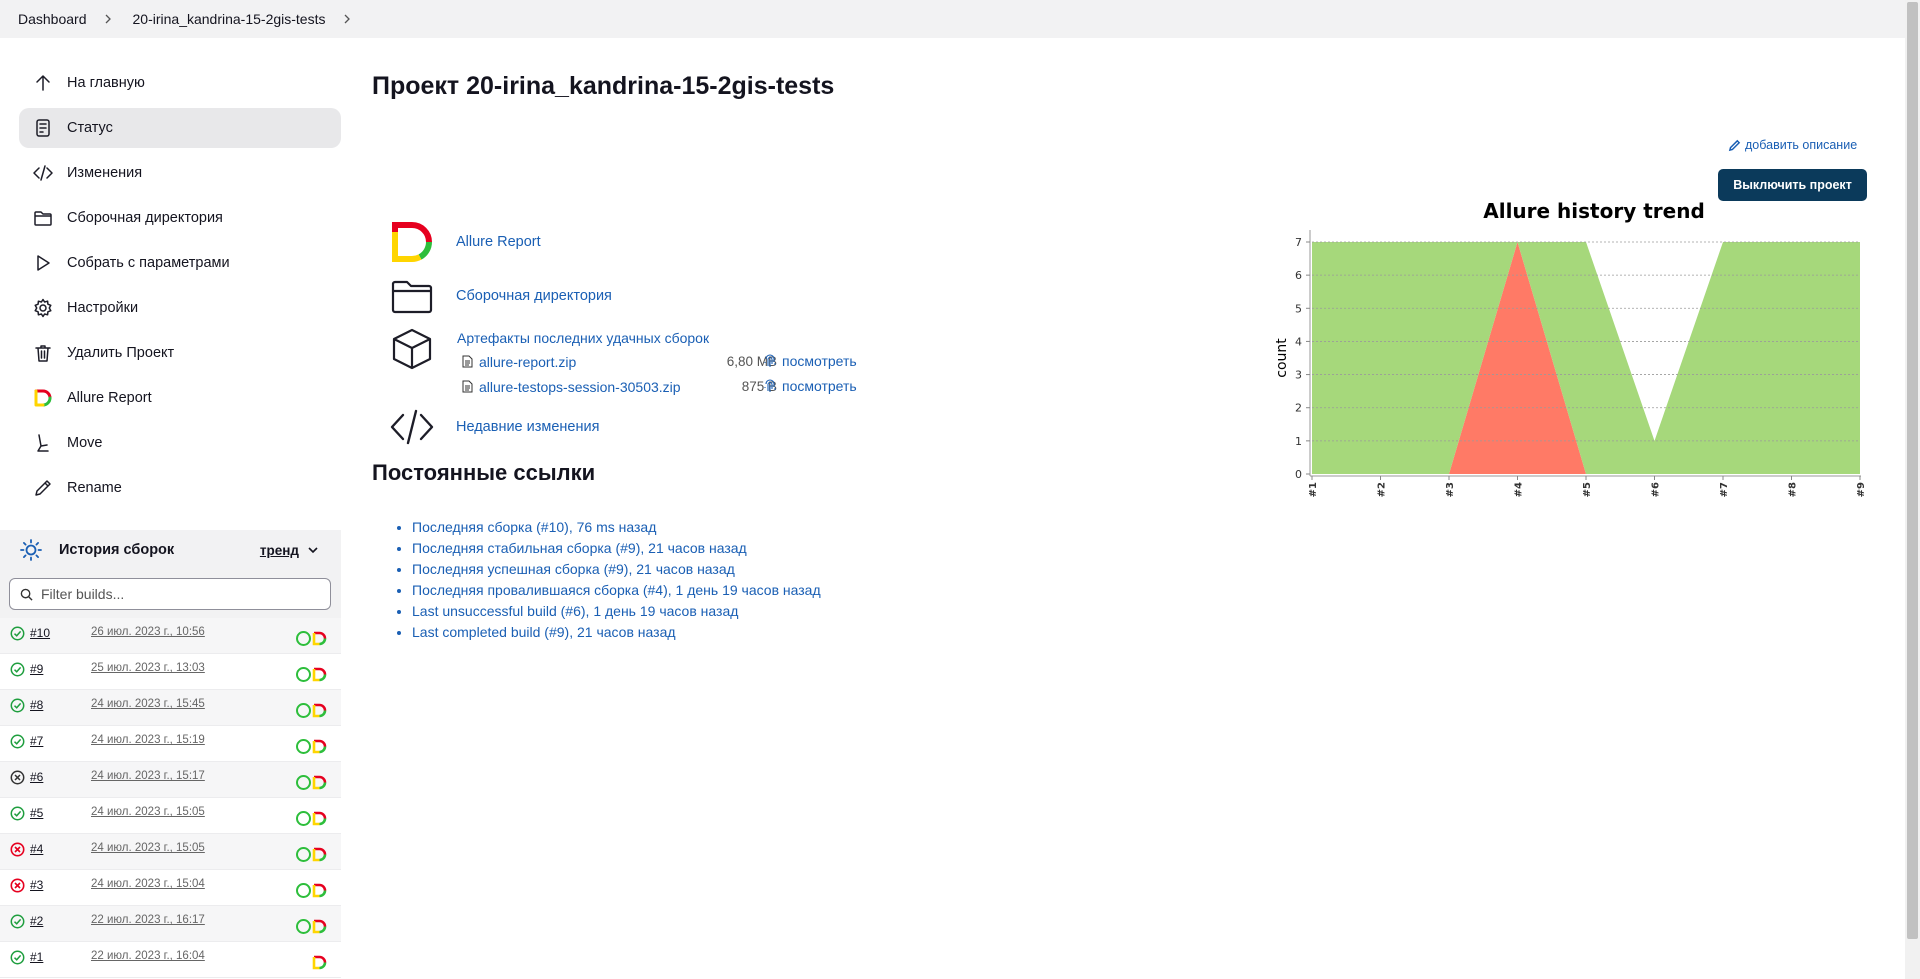 Image resolution: width=1920 pixels, height=979 pixels. What do you see at coordinates (1587, 489) in the screenshot?
I see `chart-x-tick-label: #5` at bounding box center [1587, 489].